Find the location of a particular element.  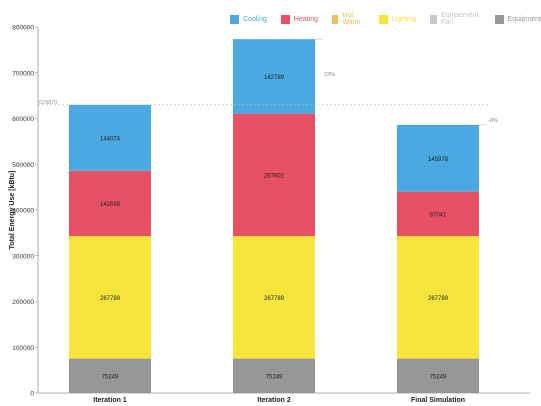

legend-item: Cooling is located at coordinates (248, 19).